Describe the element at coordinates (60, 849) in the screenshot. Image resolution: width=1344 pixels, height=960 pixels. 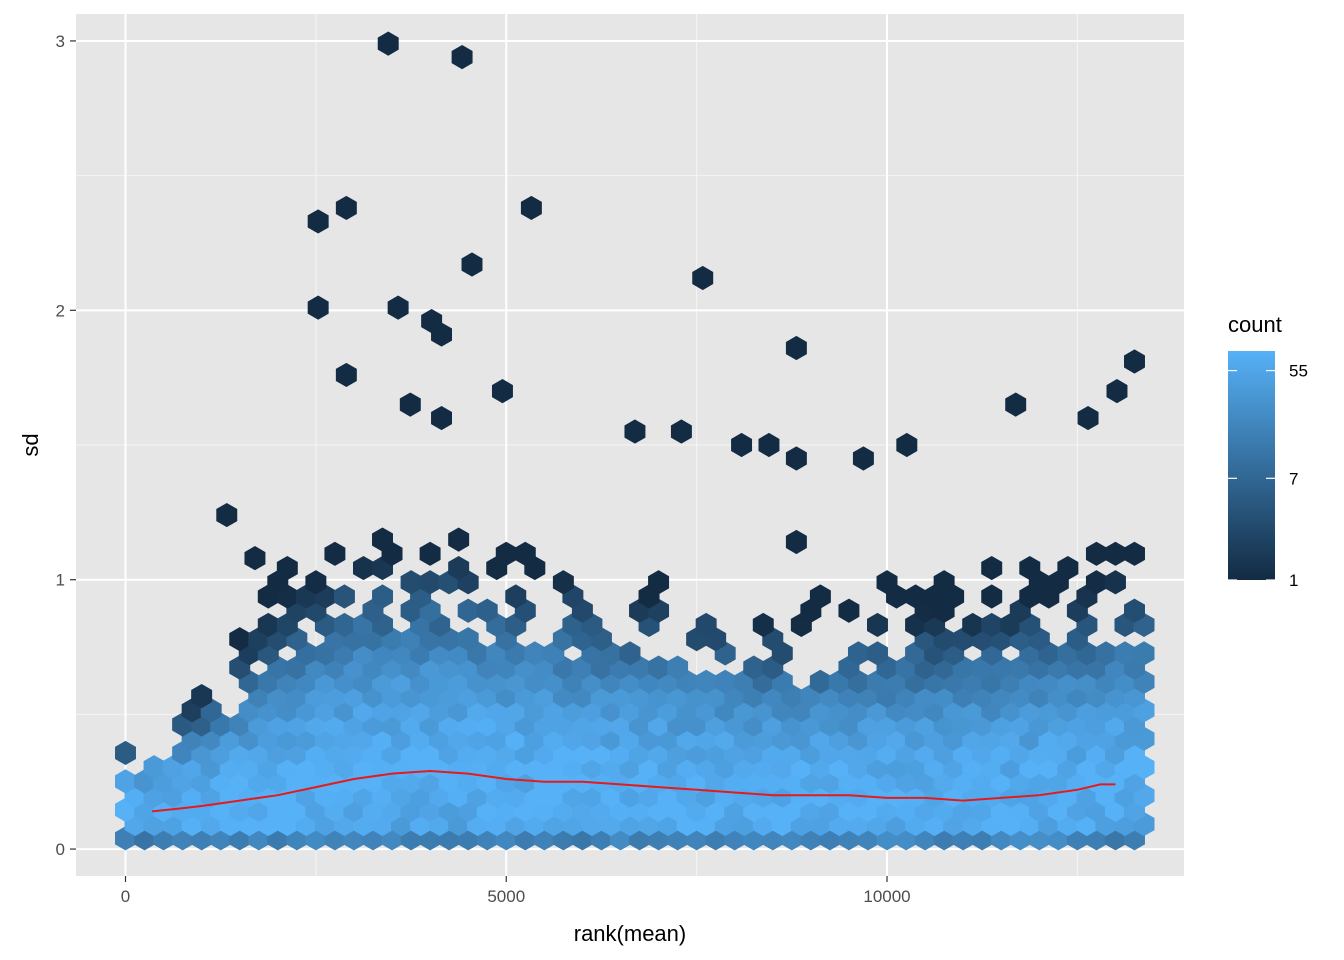
I see `y-tick-label: 0` at that location.